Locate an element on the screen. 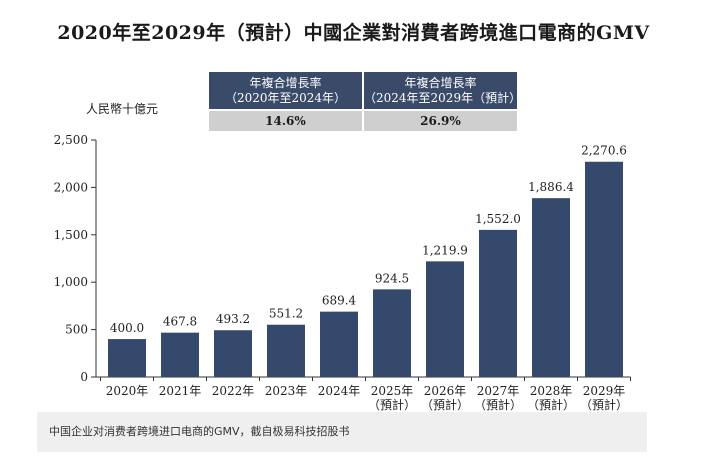 This screenshot has width=707, height=469. x-category-label: 2021年 is located at coordinates (180, 391).